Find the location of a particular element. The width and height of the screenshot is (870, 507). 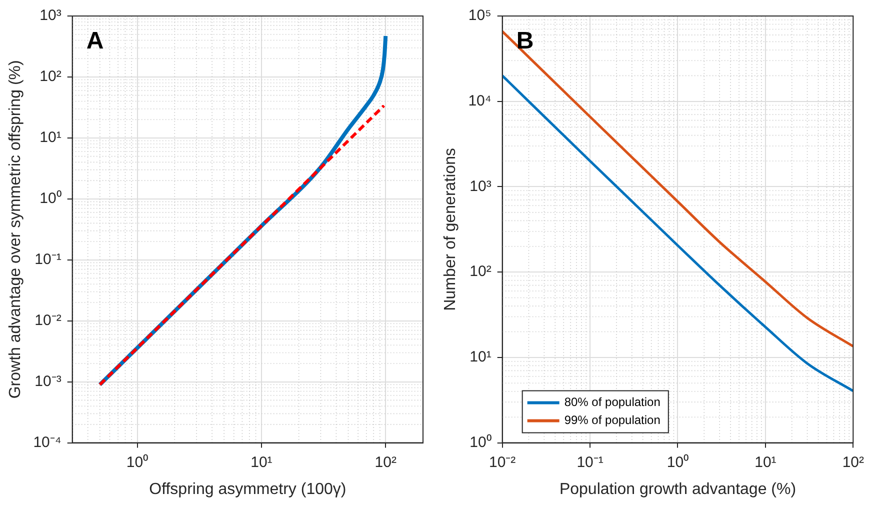

y-axis-title: Number of generations is located at coordinates (451, 229).